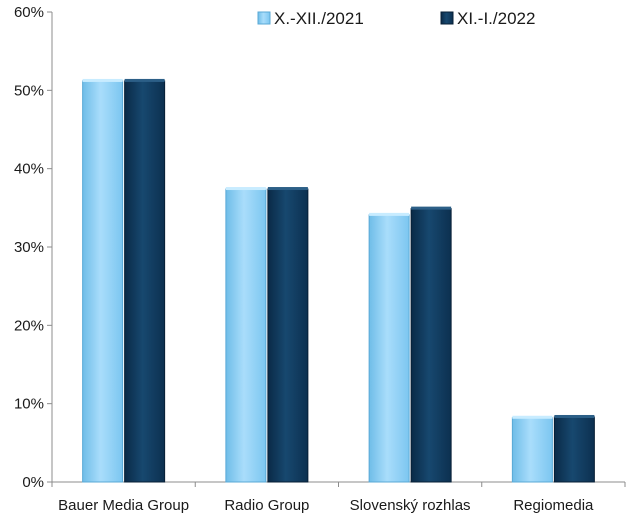  Describe the element at coordinates (33, 482) in the screenshot. I see `y-tick-label: 0%` at that location.